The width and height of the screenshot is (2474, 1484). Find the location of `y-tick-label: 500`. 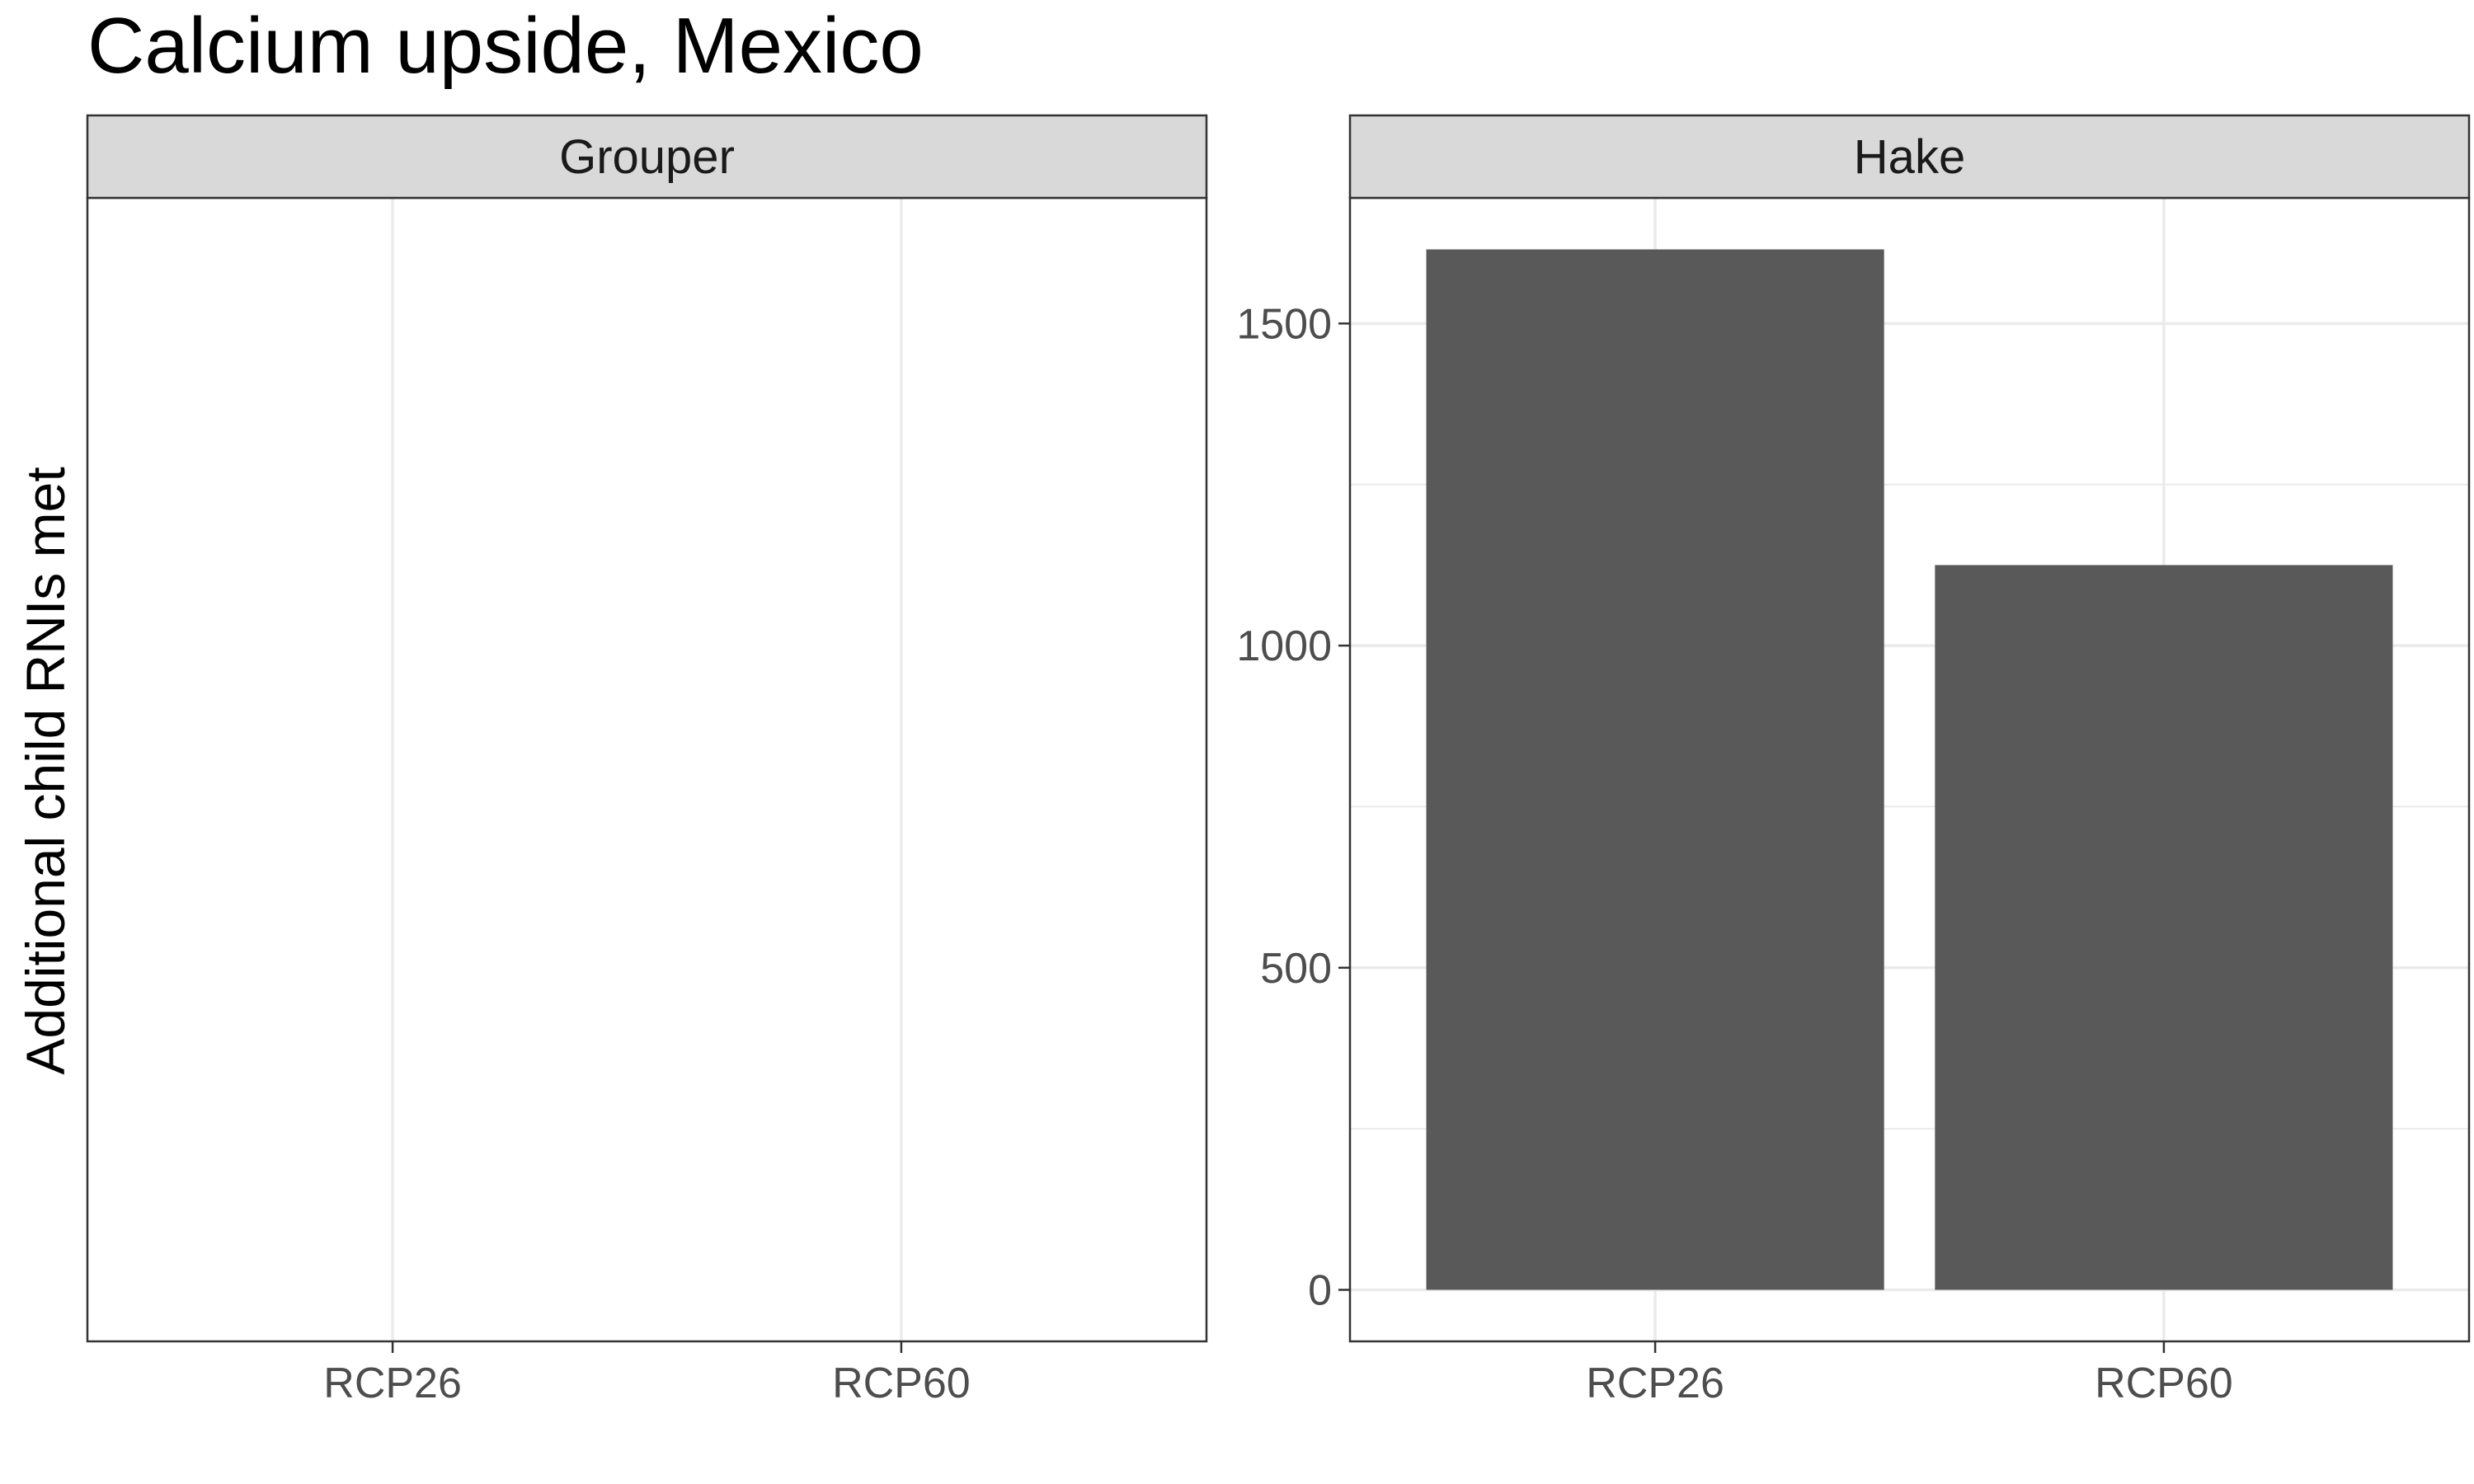

y-tick-label: 500 is located at coordinates (1296, 969).